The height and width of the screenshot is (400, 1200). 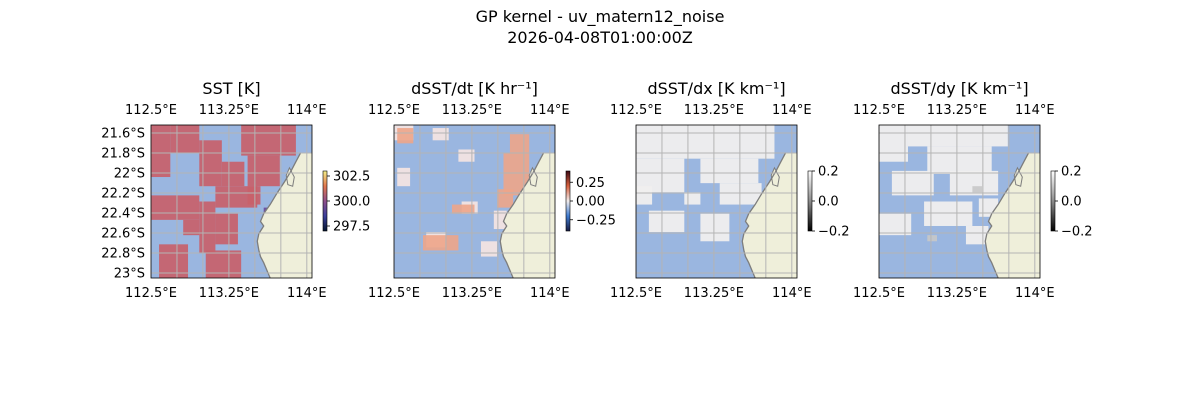 I want to click on y-tick-label: 22°S, so click(x=129, y=174).